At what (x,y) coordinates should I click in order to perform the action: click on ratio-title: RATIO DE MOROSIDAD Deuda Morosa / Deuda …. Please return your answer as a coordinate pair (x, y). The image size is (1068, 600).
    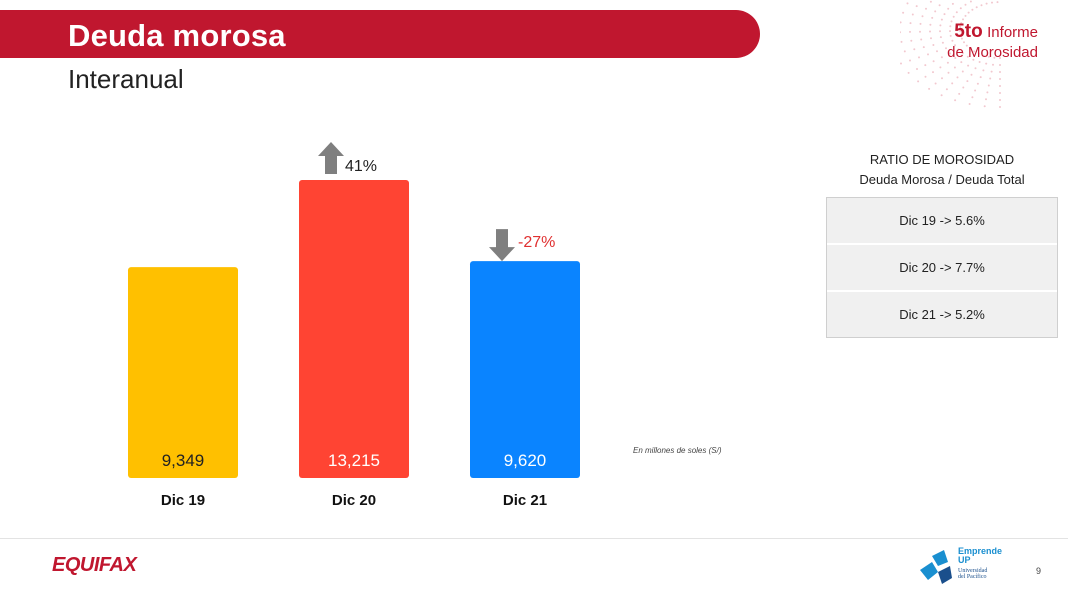
    Looking at the image, I should click on (942, 170).